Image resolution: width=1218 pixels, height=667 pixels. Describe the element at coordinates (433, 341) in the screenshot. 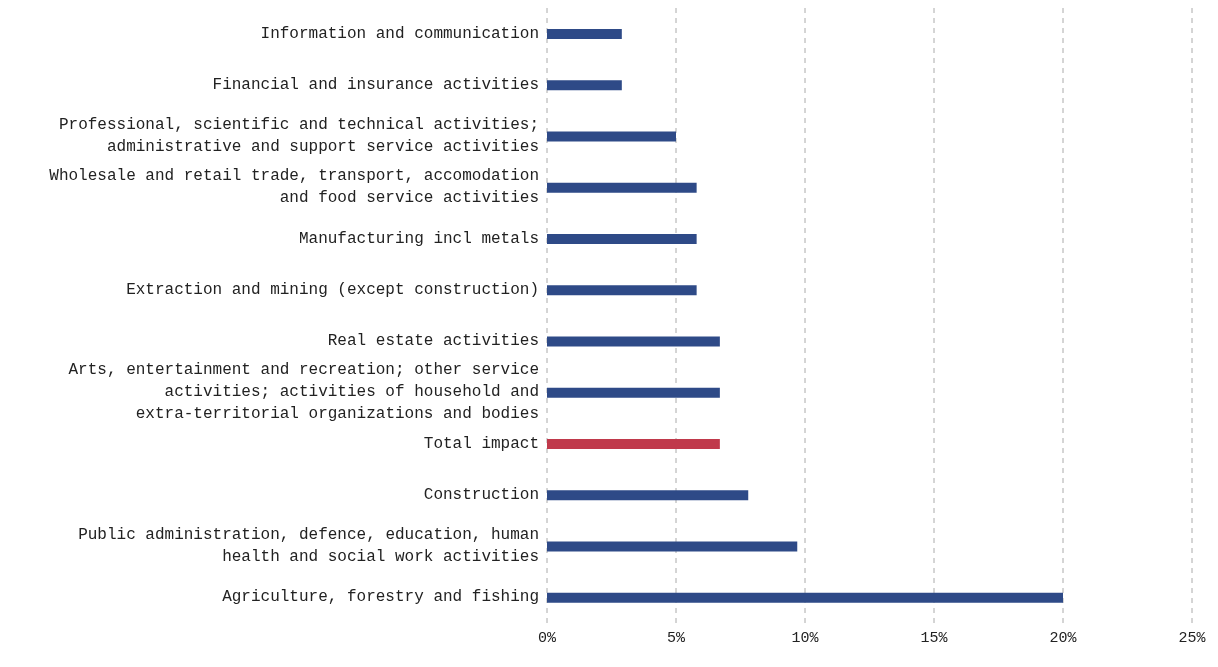

I see `y-tick-label: Real estate activities` at that location.